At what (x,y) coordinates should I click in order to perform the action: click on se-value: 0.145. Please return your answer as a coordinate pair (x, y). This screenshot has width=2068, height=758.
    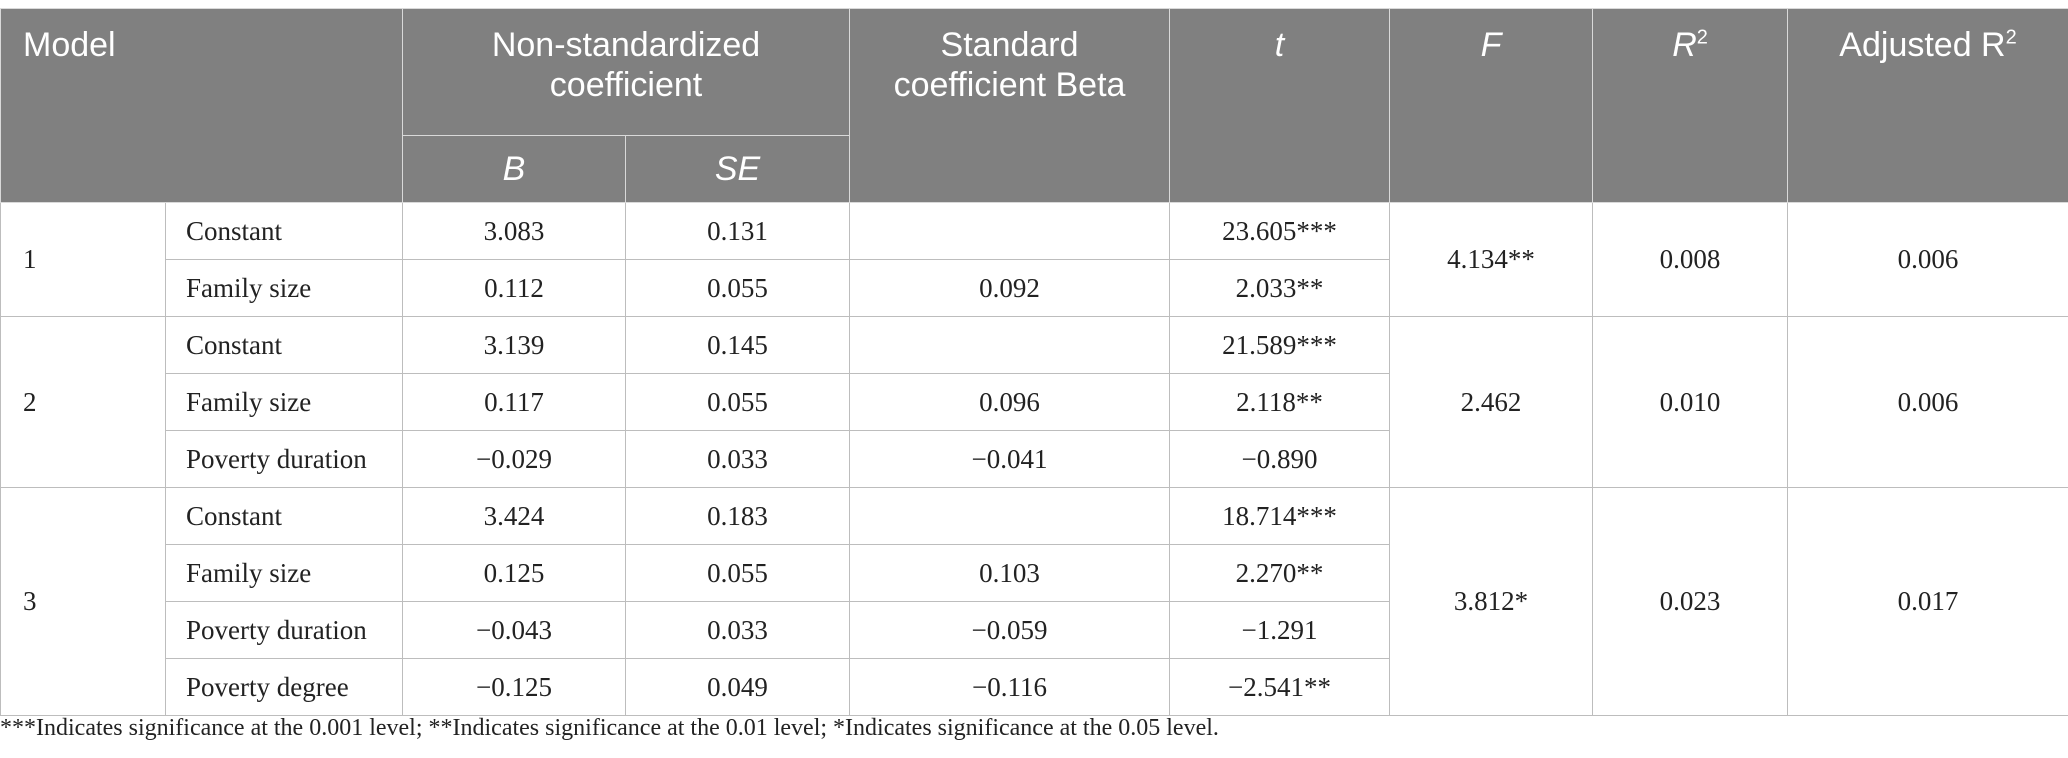
    Looking at the image, I should click on (738, 345).